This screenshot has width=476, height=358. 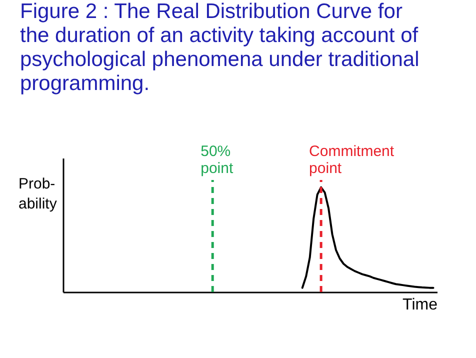 I want to click on y-axis-title: Prob-ability, so click(x=38, y=194).